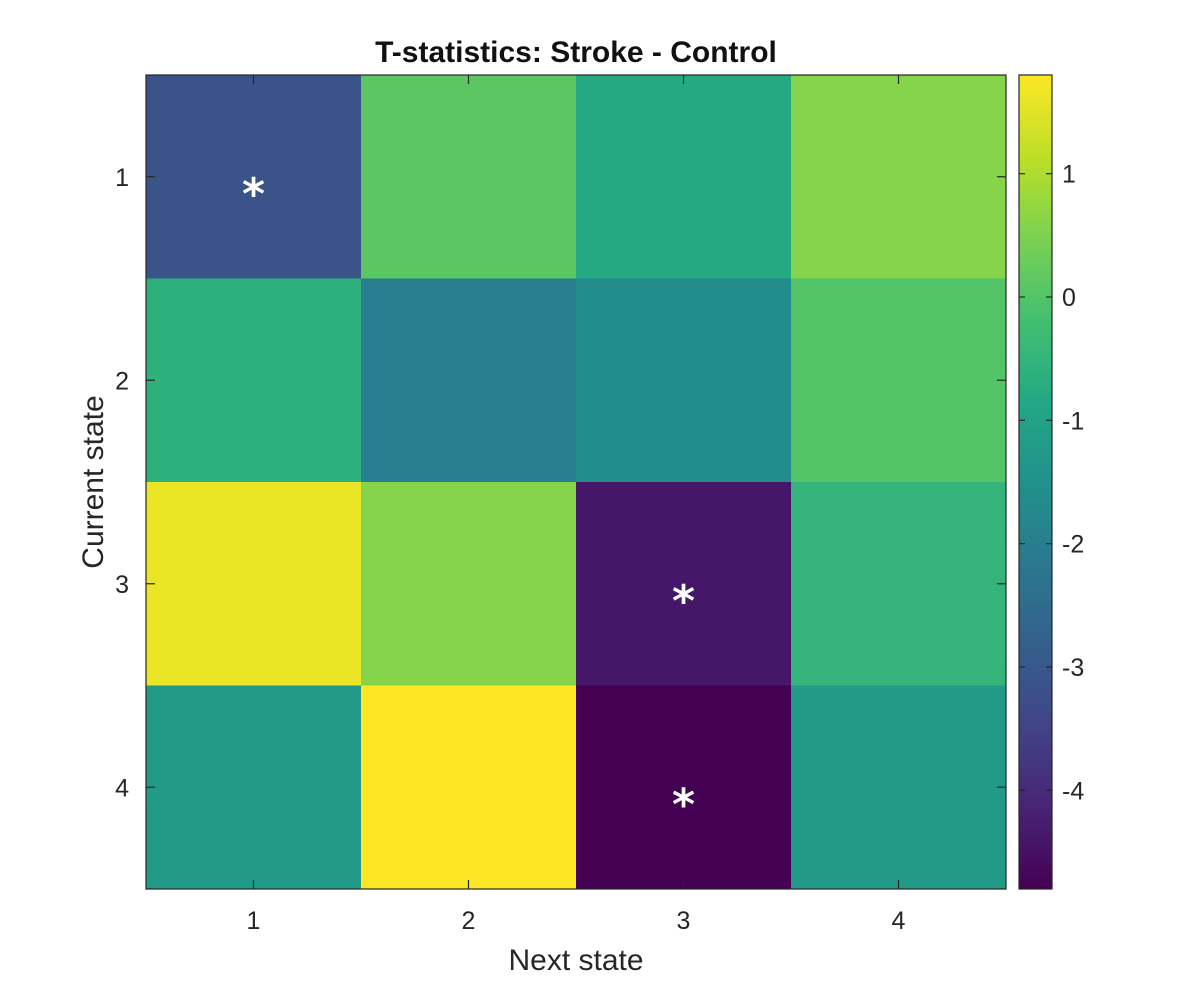  What do you see at coordinates (469, 787) in the screenshot?
I see `heatmap-cell-r4-c2` at bounding box center [469, 787].